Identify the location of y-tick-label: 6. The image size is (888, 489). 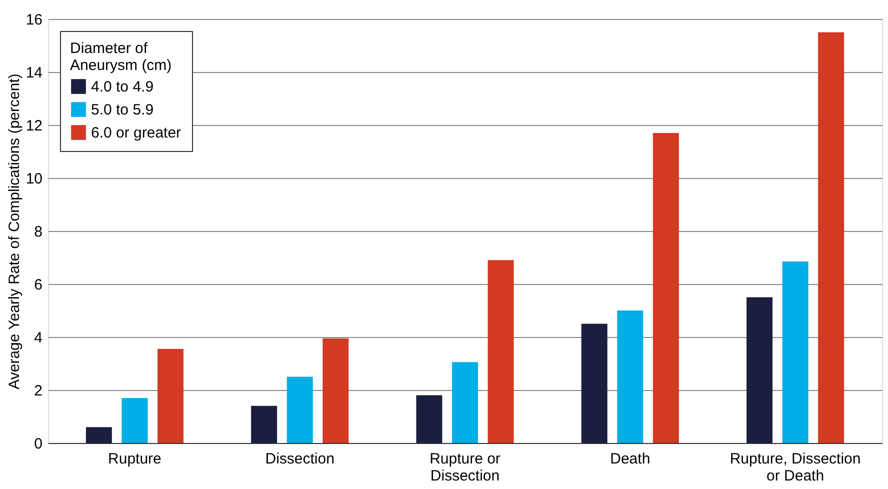
(38, 285).